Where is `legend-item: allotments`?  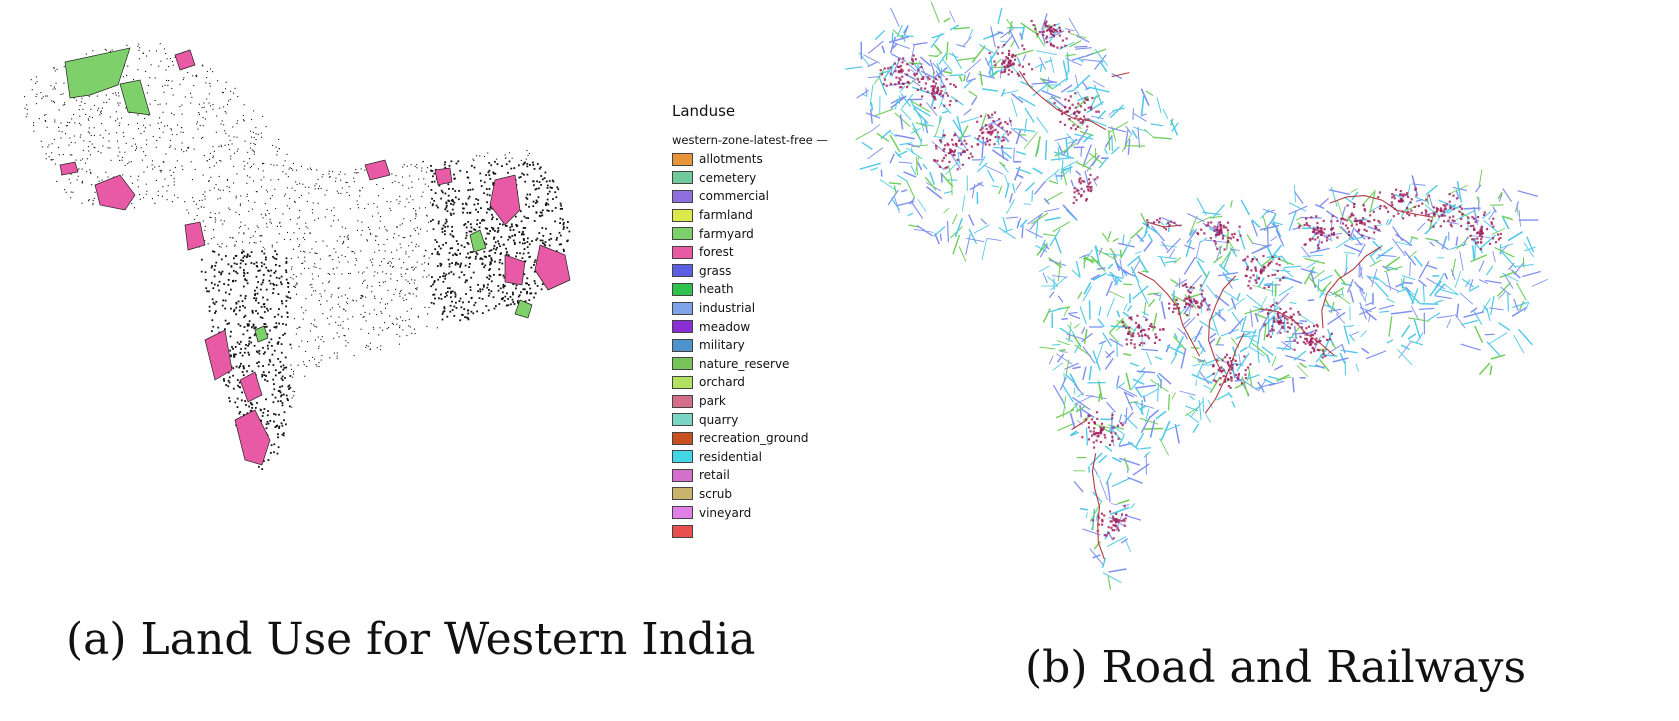
legend-item: allotments is located at coordinates (750, 159).